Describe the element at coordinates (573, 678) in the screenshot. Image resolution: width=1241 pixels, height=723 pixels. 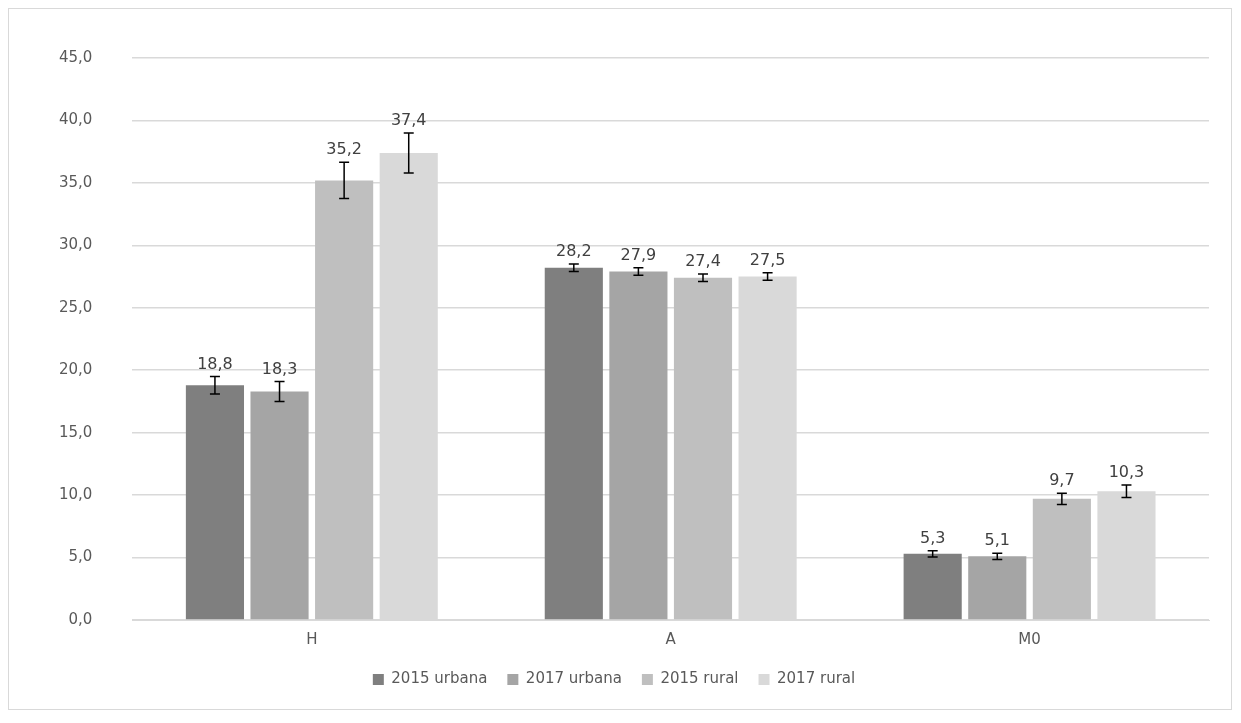
I see `legend-label: 2017 urbana` at that location.